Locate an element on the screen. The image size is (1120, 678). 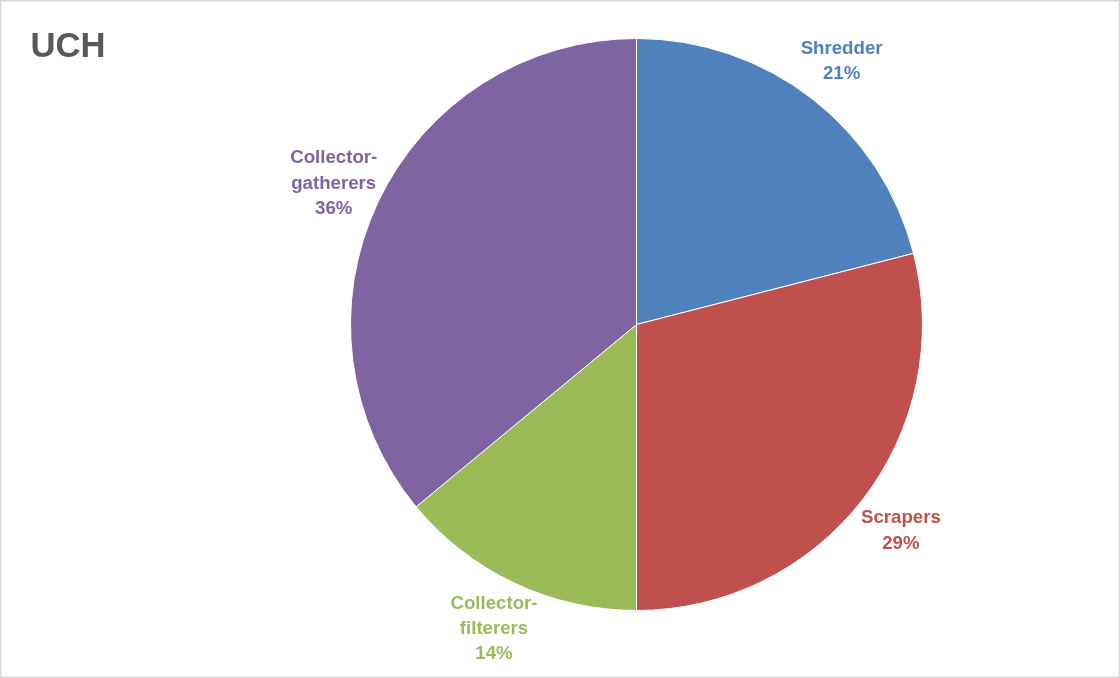
slice-label: Shredder is located at coordinates (841, 47).